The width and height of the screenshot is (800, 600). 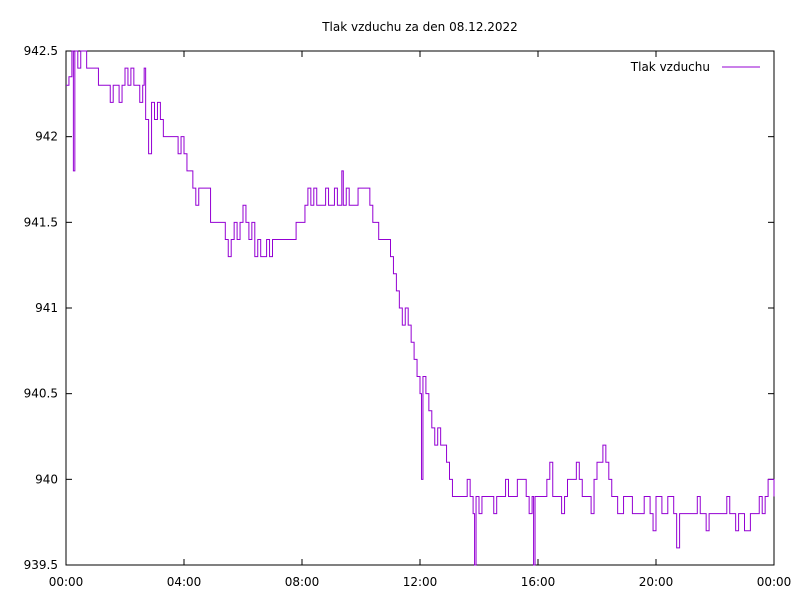 What do you see at coordinates (670, 67) in the screenshot?
I see `legend-label: Tlak vzduchu` at bounding box center [670, 67].